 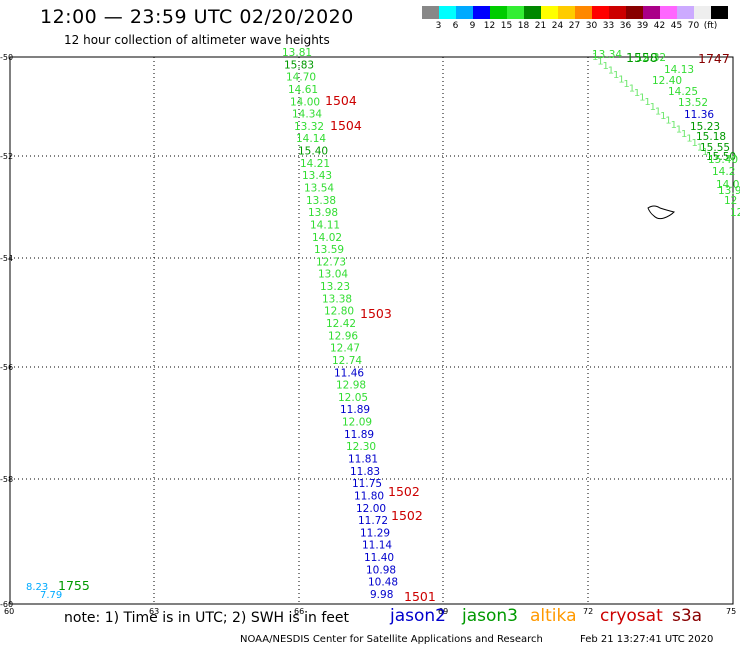 What do you see at coordinates (420, 596) in the screenshot?
I see `time-label: 1501` at bounding box center [420, 596].